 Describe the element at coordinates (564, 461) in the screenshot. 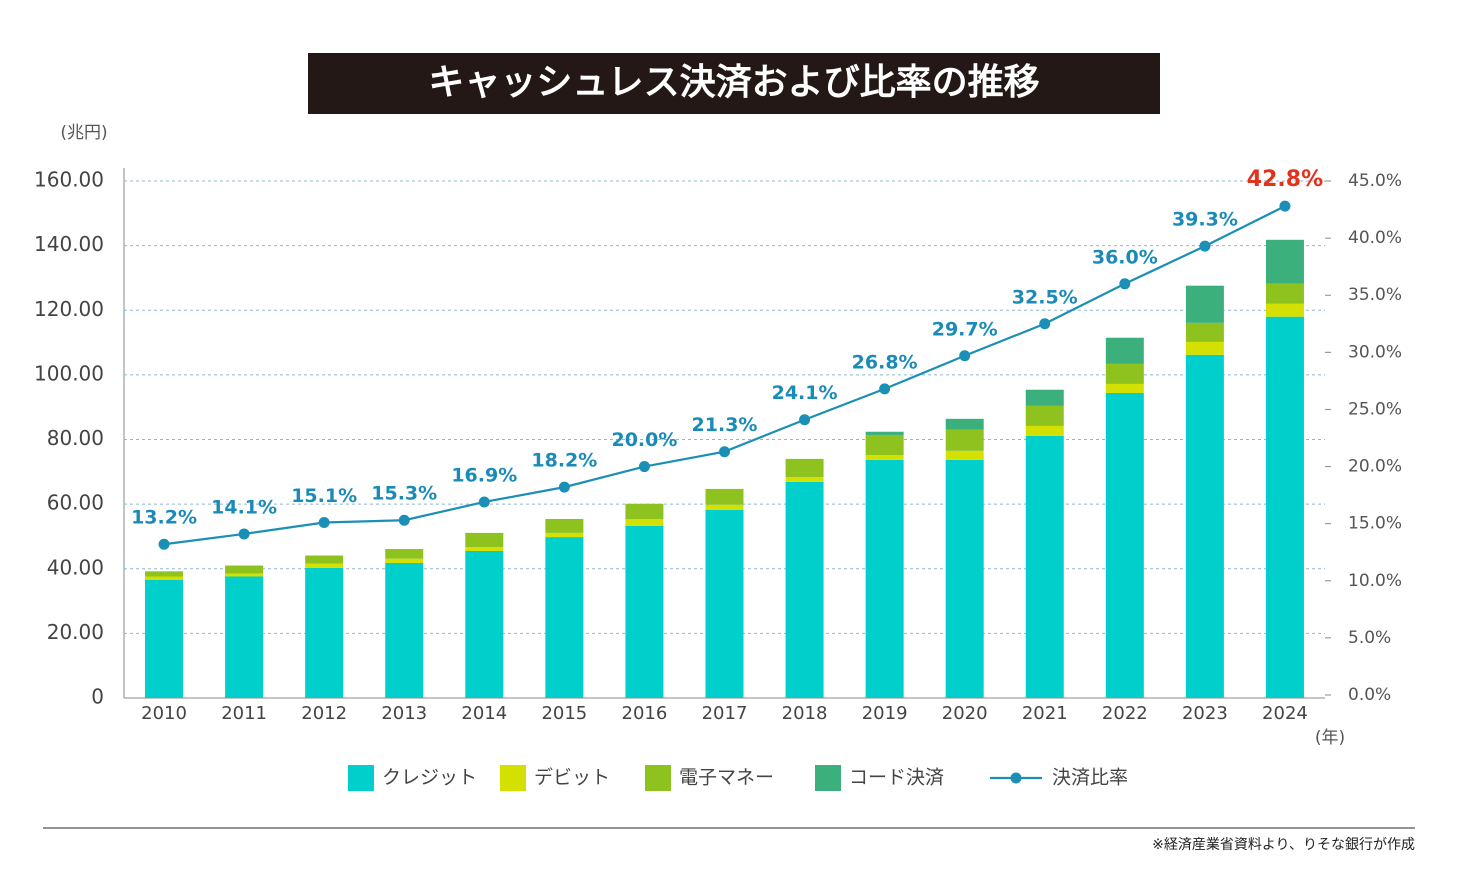

I see `value-label: 18.2%` at that location.